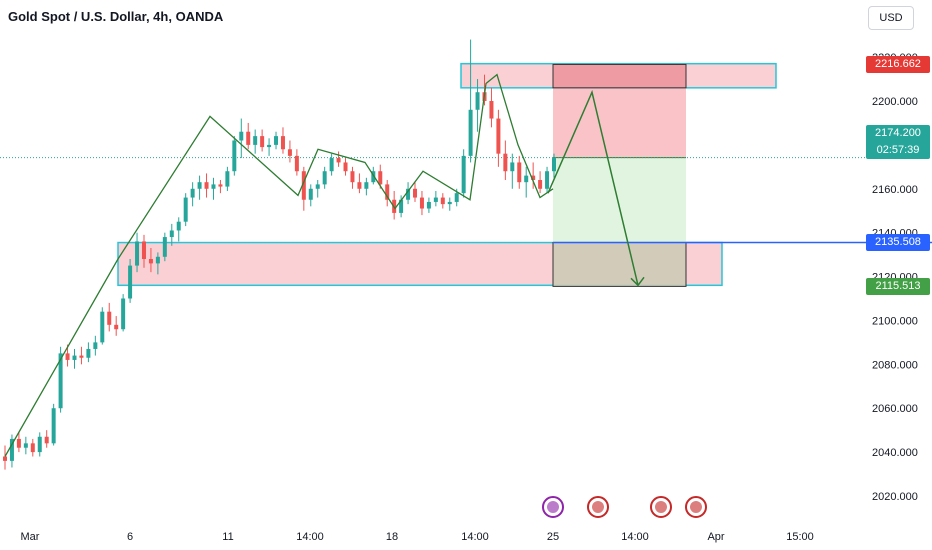 Image resolution: width=932 pixels, height=550 pixels. What do you see at coordinates (895, 365) in the screenshot?
I see `y-tick-label: 2080.000` at bounding box center [895, 365].